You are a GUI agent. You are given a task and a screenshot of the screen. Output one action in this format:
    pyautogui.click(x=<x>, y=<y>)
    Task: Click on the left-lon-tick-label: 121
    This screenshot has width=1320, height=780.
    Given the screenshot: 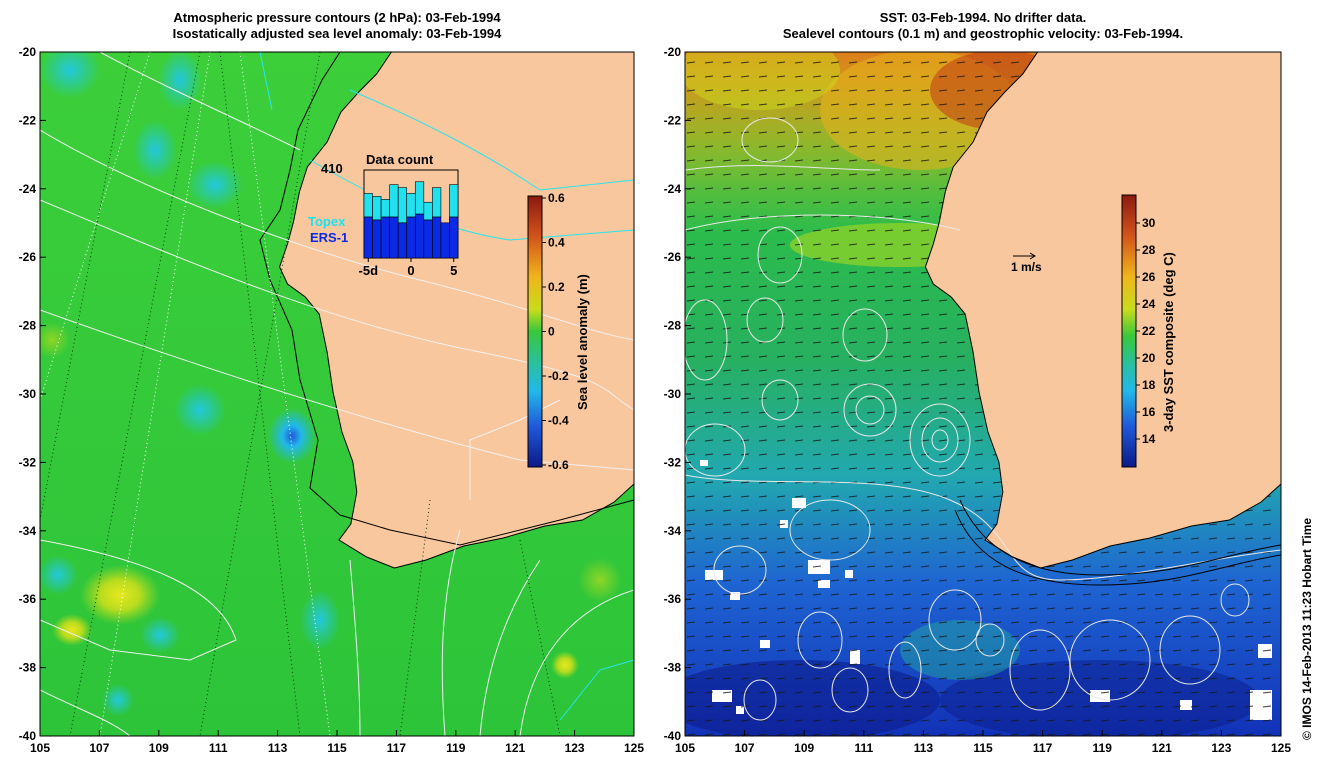 What is the action you would take?
    pyautogui.click(x=515, y=748)
    